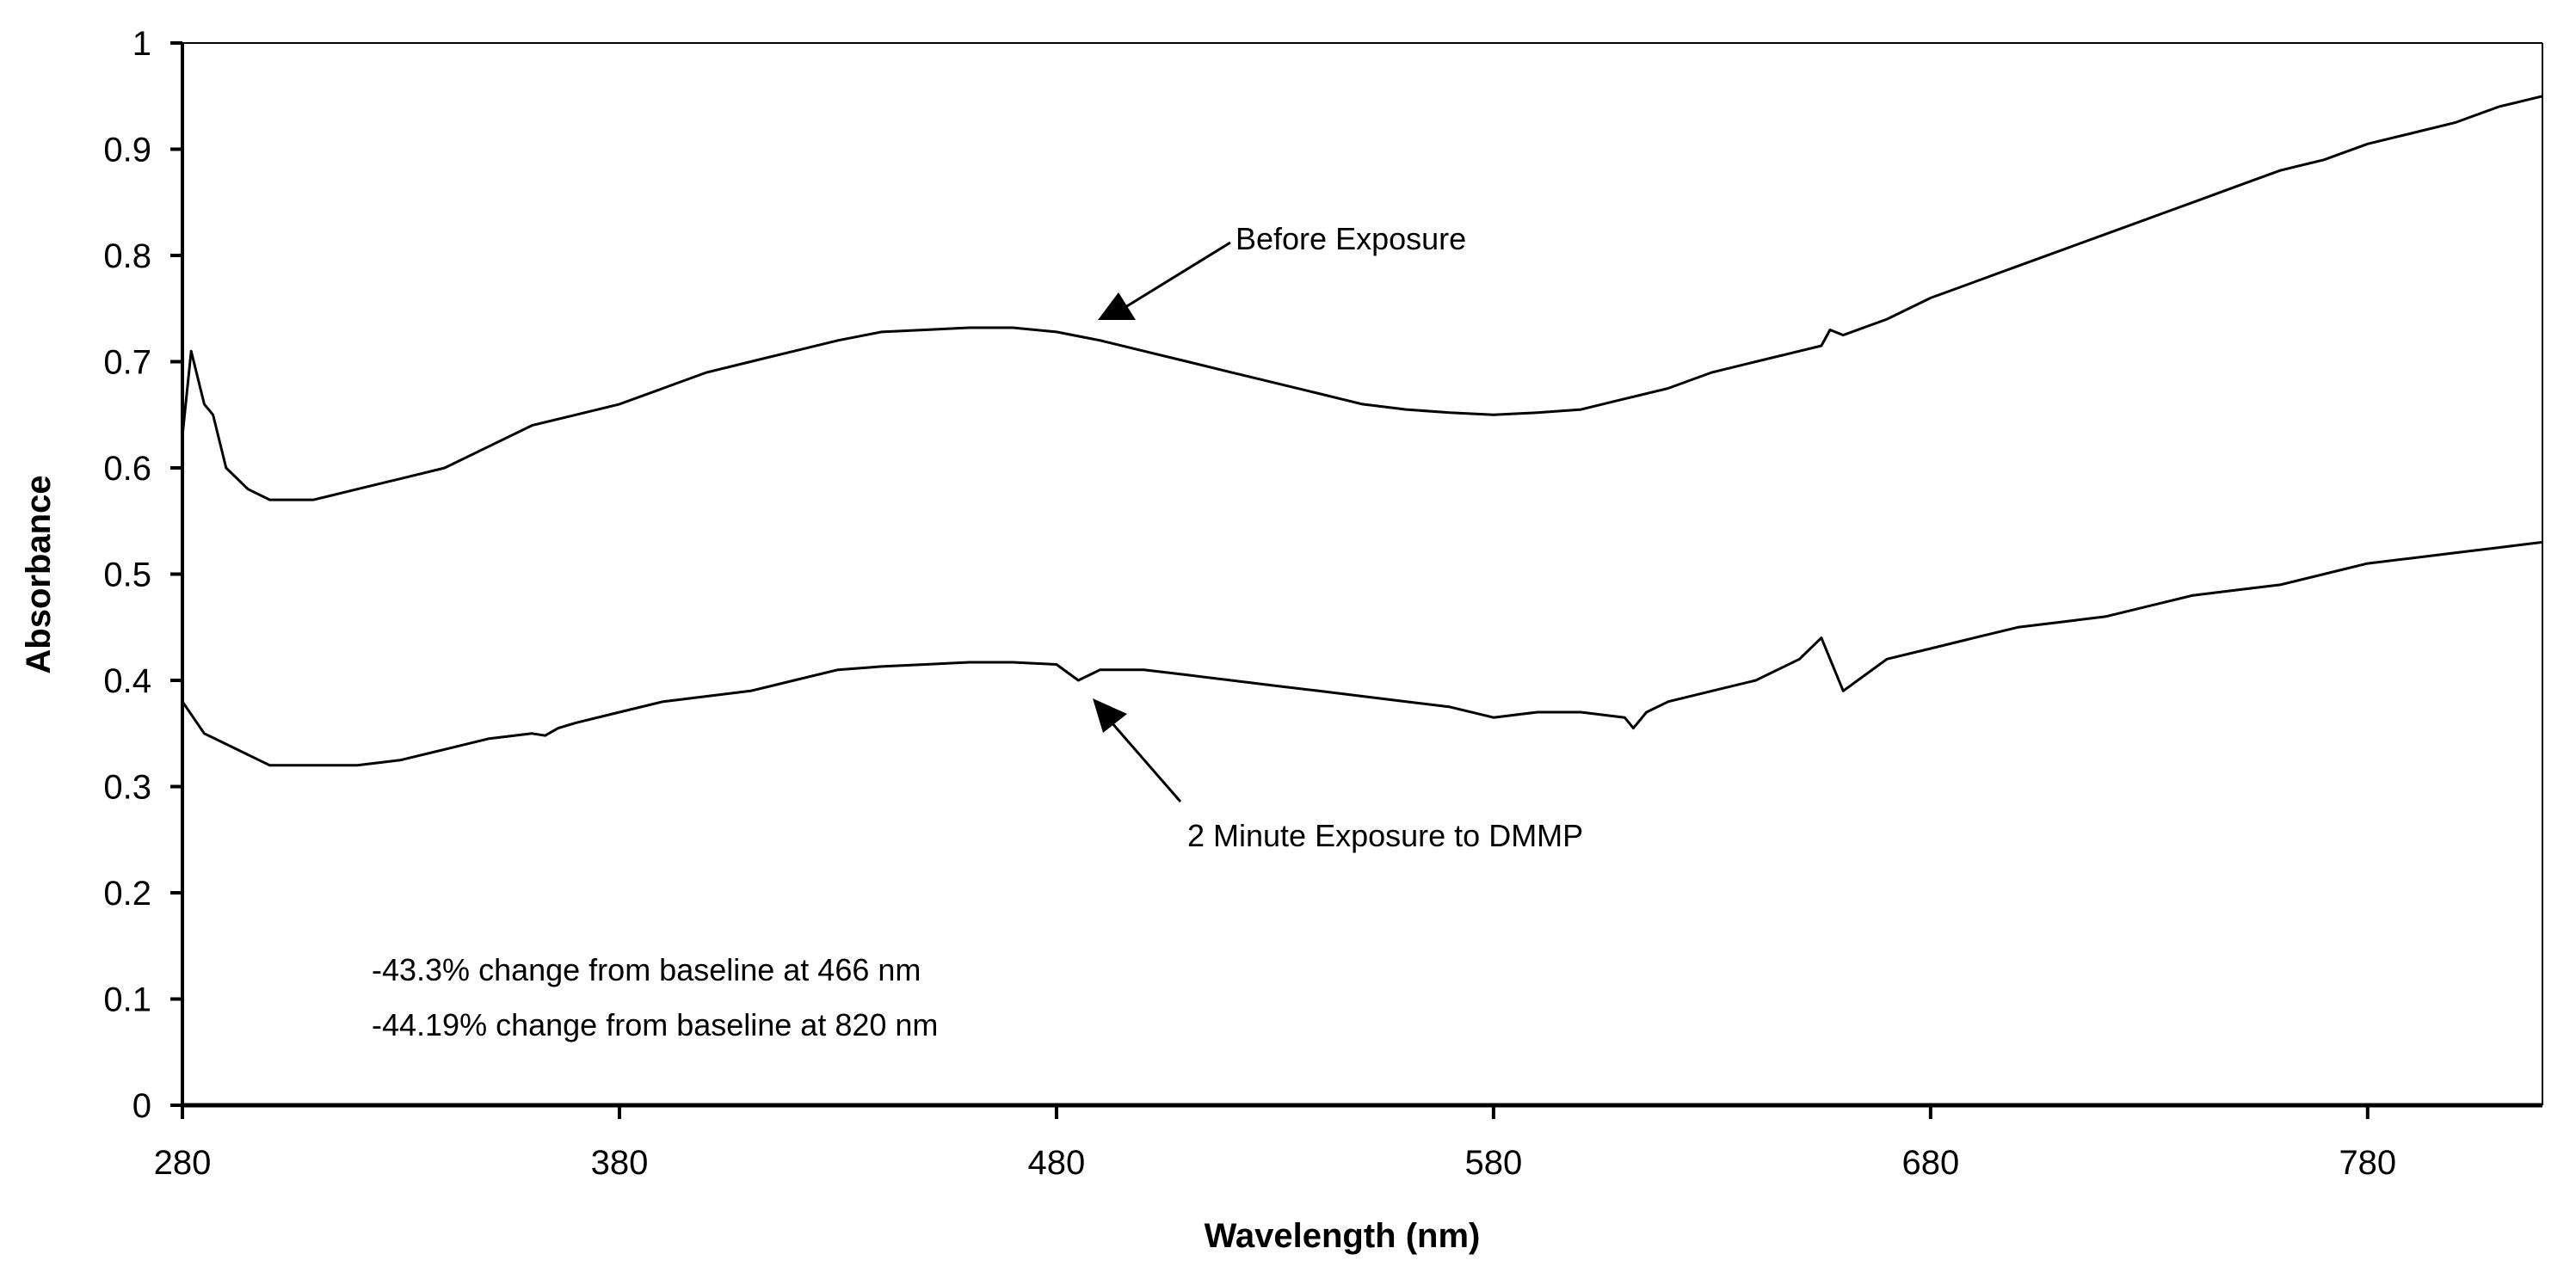  I want to click on x-axis-ticks: 280 380 480 580 680 780, so click(1275, 1144).